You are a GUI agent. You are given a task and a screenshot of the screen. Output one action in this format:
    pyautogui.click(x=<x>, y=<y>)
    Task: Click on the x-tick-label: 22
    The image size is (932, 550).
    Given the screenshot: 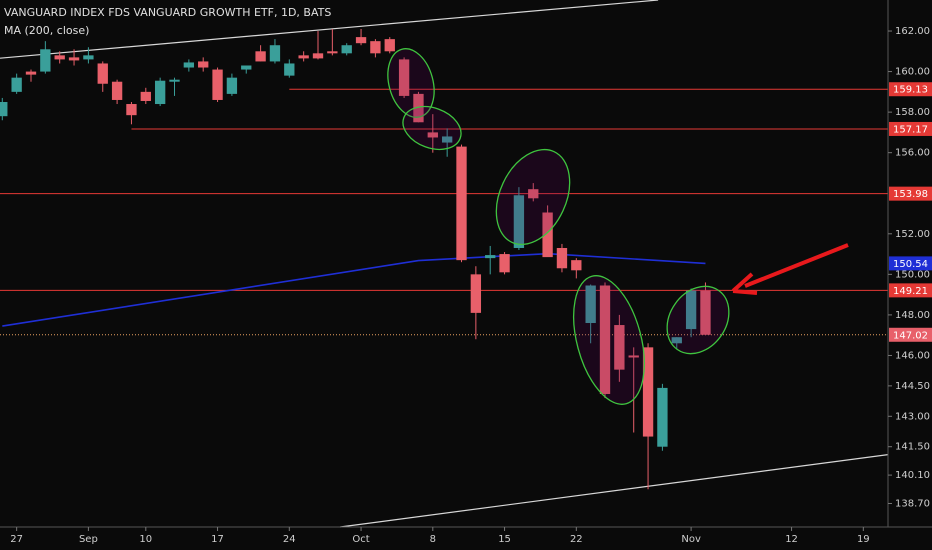 What is the action you would take?
    pyautogui.click(x=576, y=539)
    